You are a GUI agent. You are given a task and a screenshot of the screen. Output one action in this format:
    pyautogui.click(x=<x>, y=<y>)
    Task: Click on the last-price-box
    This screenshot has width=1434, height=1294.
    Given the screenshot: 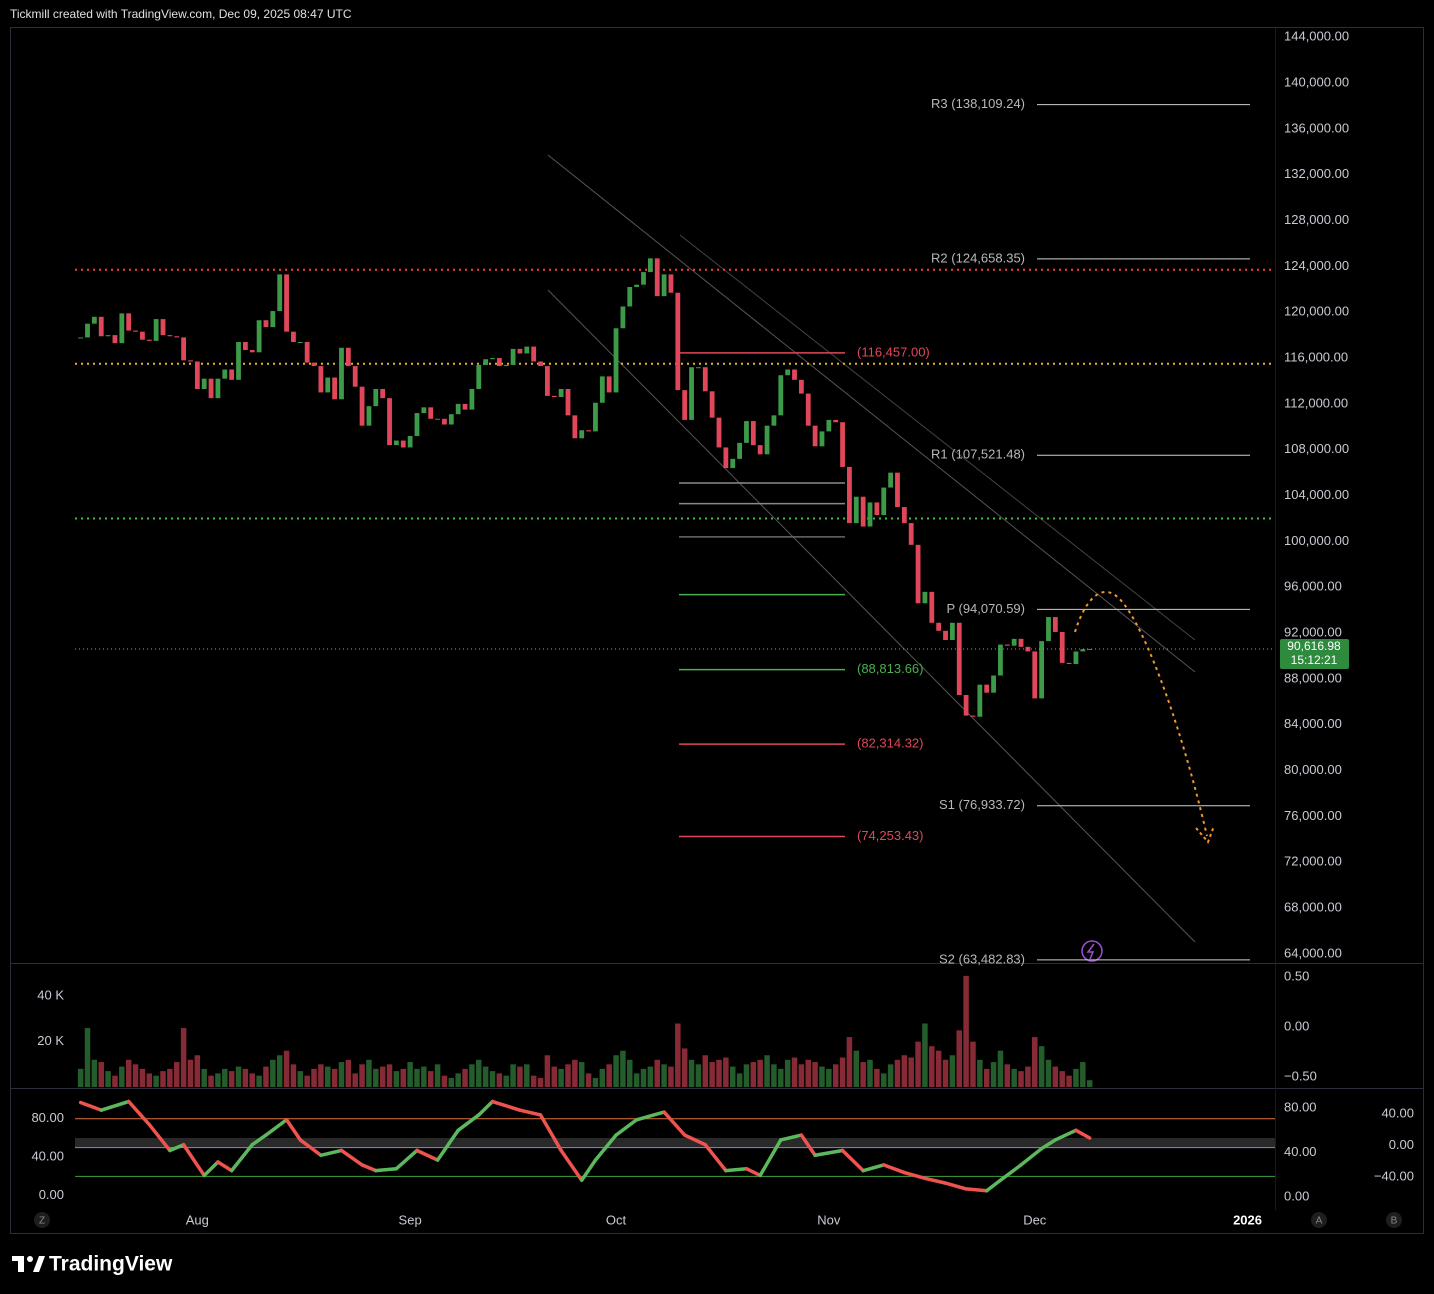 What is the action you would take?
    pyautogui.click(x=1314, y=653)
    